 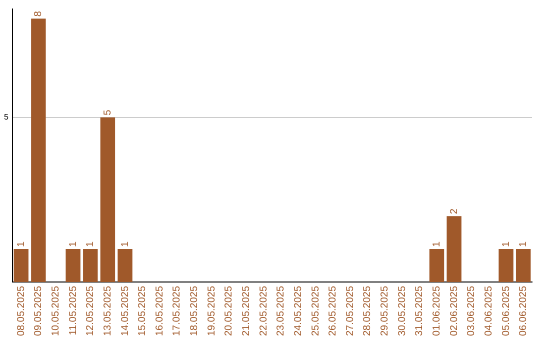 I want to click on x-tick-label: 13.05.2025, so click(x=108, y=311).